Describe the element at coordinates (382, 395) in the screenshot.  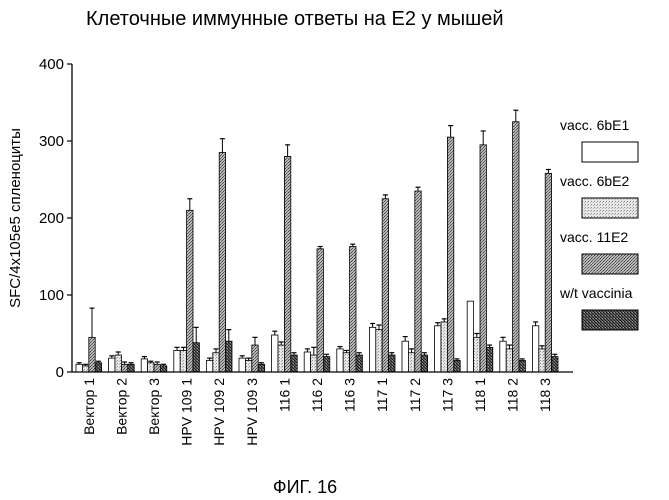
I see `x-tick-label: 117 1` at that location.